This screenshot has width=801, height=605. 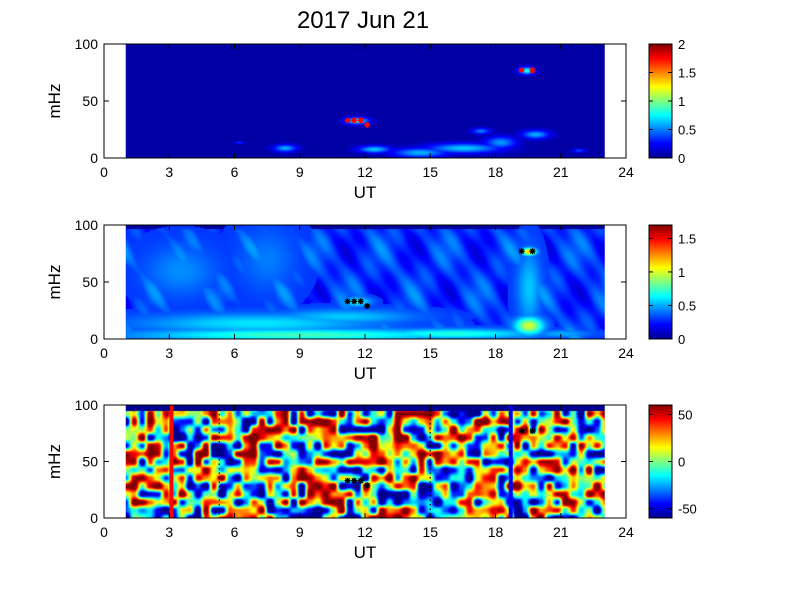 What do you see at coordinates (687, 509) in the screenshot?
I see `colorbar-tick-label: -50` at bounding box center [687, 509].